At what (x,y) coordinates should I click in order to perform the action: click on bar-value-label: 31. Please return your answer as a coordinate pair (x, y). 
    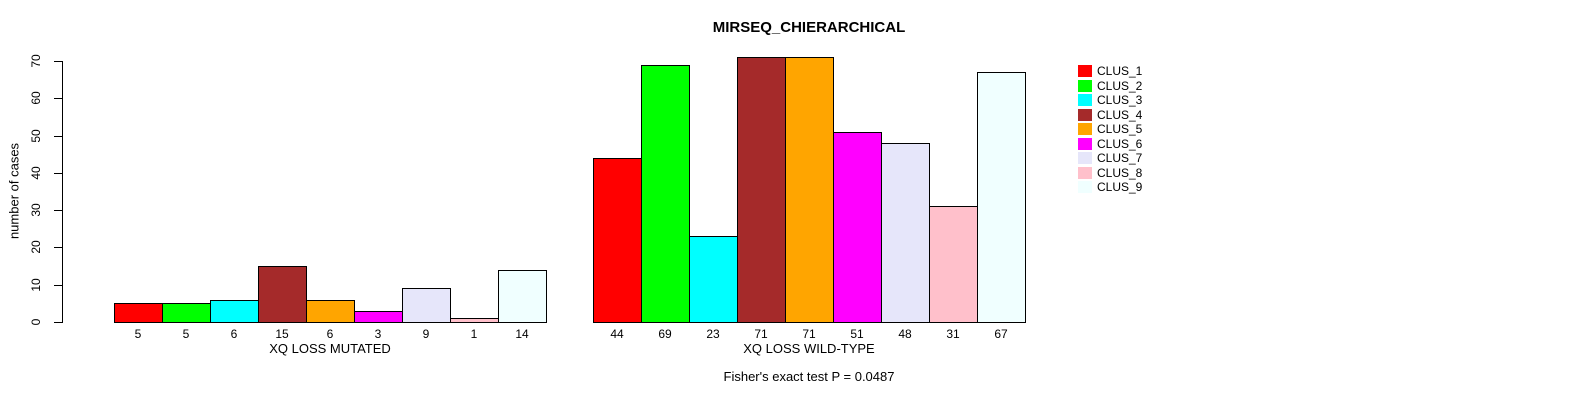
    Looking at the image, I should click on (953, 334).